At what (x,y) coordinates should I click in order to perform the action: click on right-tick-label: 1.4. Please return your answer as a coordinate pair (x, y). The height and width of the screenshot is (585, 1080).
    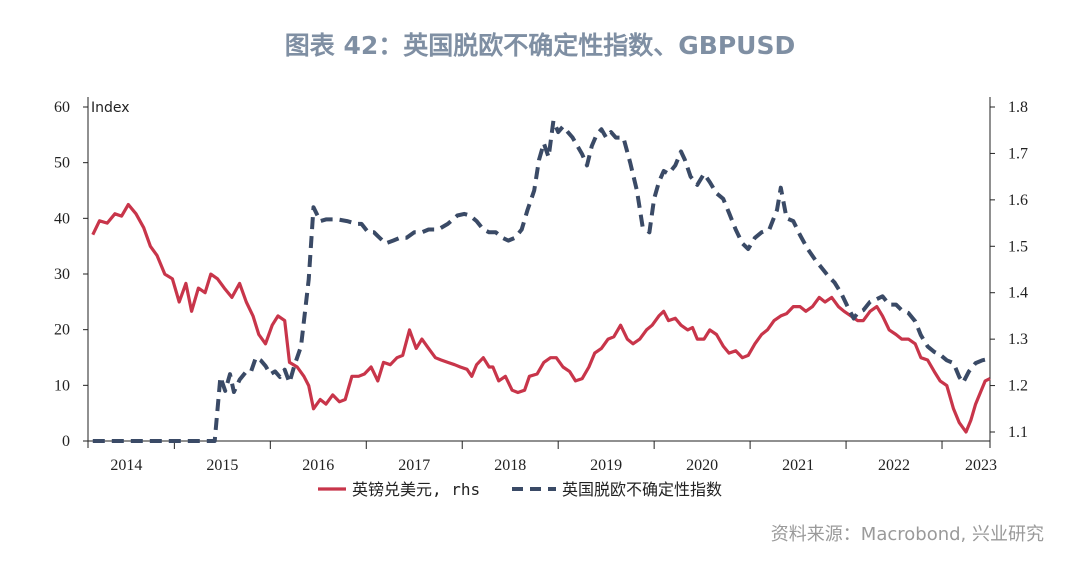
    Looking at the image, I should click on (1018, 293).